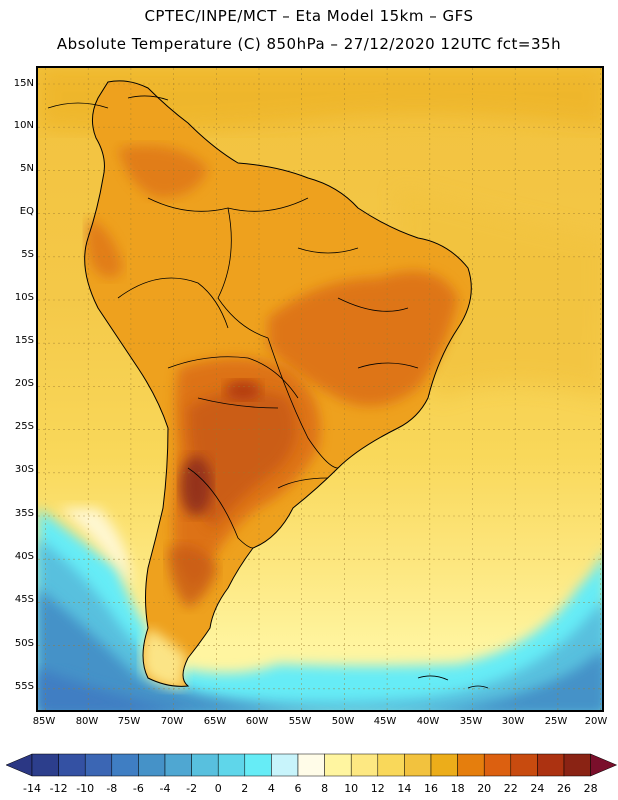 This screenshot has height=800, width=618. Describe the element at coordinates (385, 721) in the screenshot. I see `lon-label: 45W` at that location.